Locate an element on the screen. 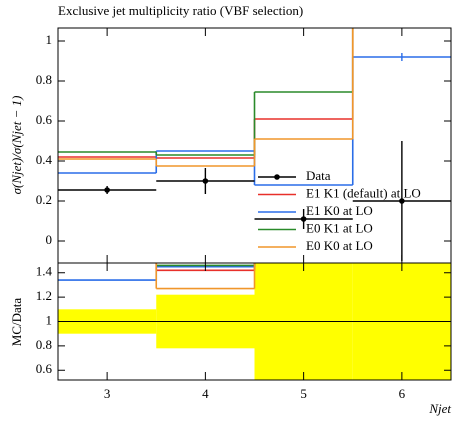 The width and height of the screenshot is (467, 426). x-tick-label: 3 is located at coordinates (107, 393).